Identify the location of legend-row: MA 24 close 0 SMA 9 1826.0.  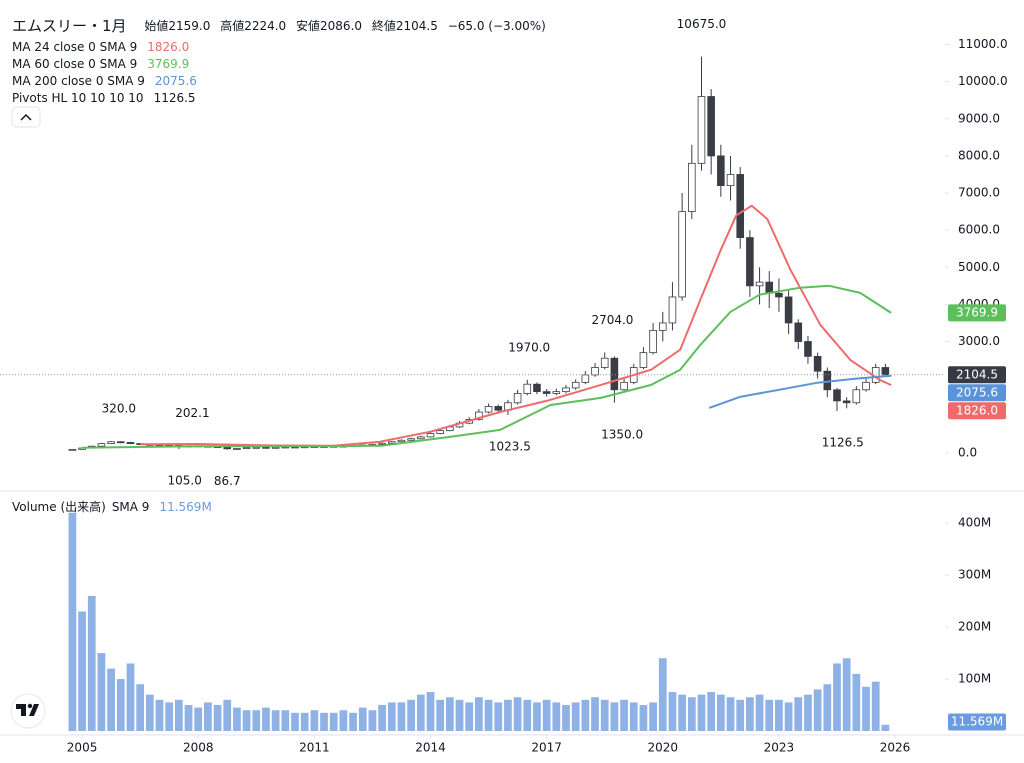
(100, 47).